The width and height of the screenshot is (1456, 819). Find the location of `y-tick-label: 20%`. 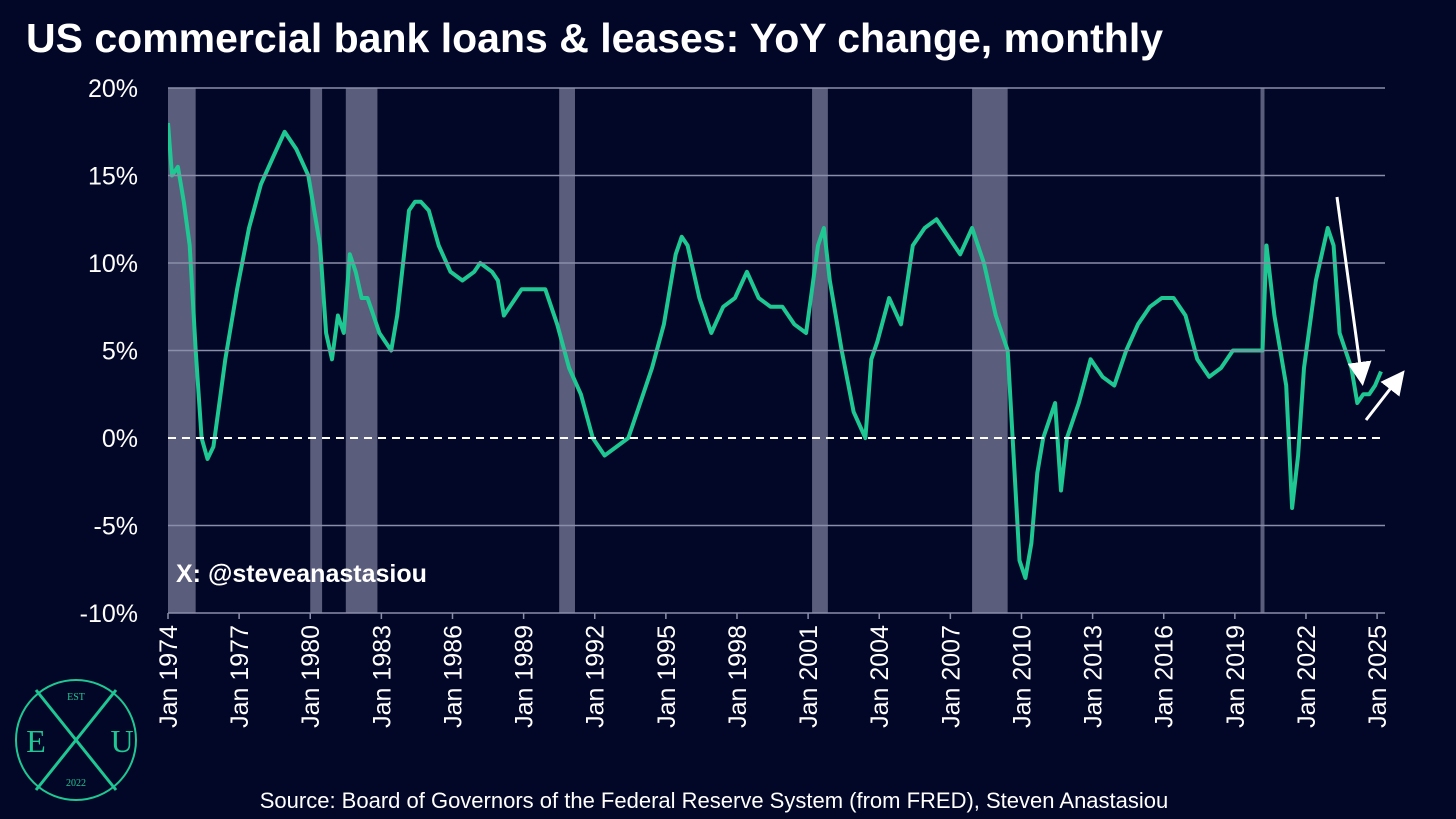

y-tick-label: 20% is located at coordinates (113, 89).